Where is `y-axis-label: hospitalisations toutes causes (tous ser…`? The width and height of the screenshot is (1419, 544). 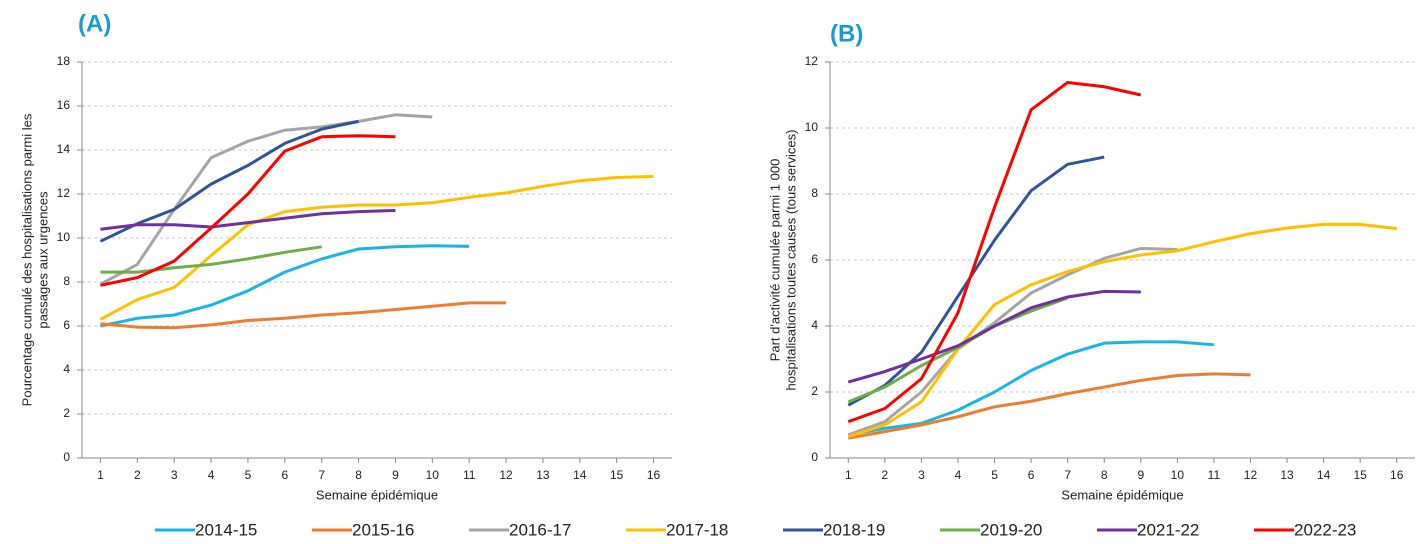 y-axis-label: hospitalisations toutes causes (tous ser… is located at coordinates (790, 260).